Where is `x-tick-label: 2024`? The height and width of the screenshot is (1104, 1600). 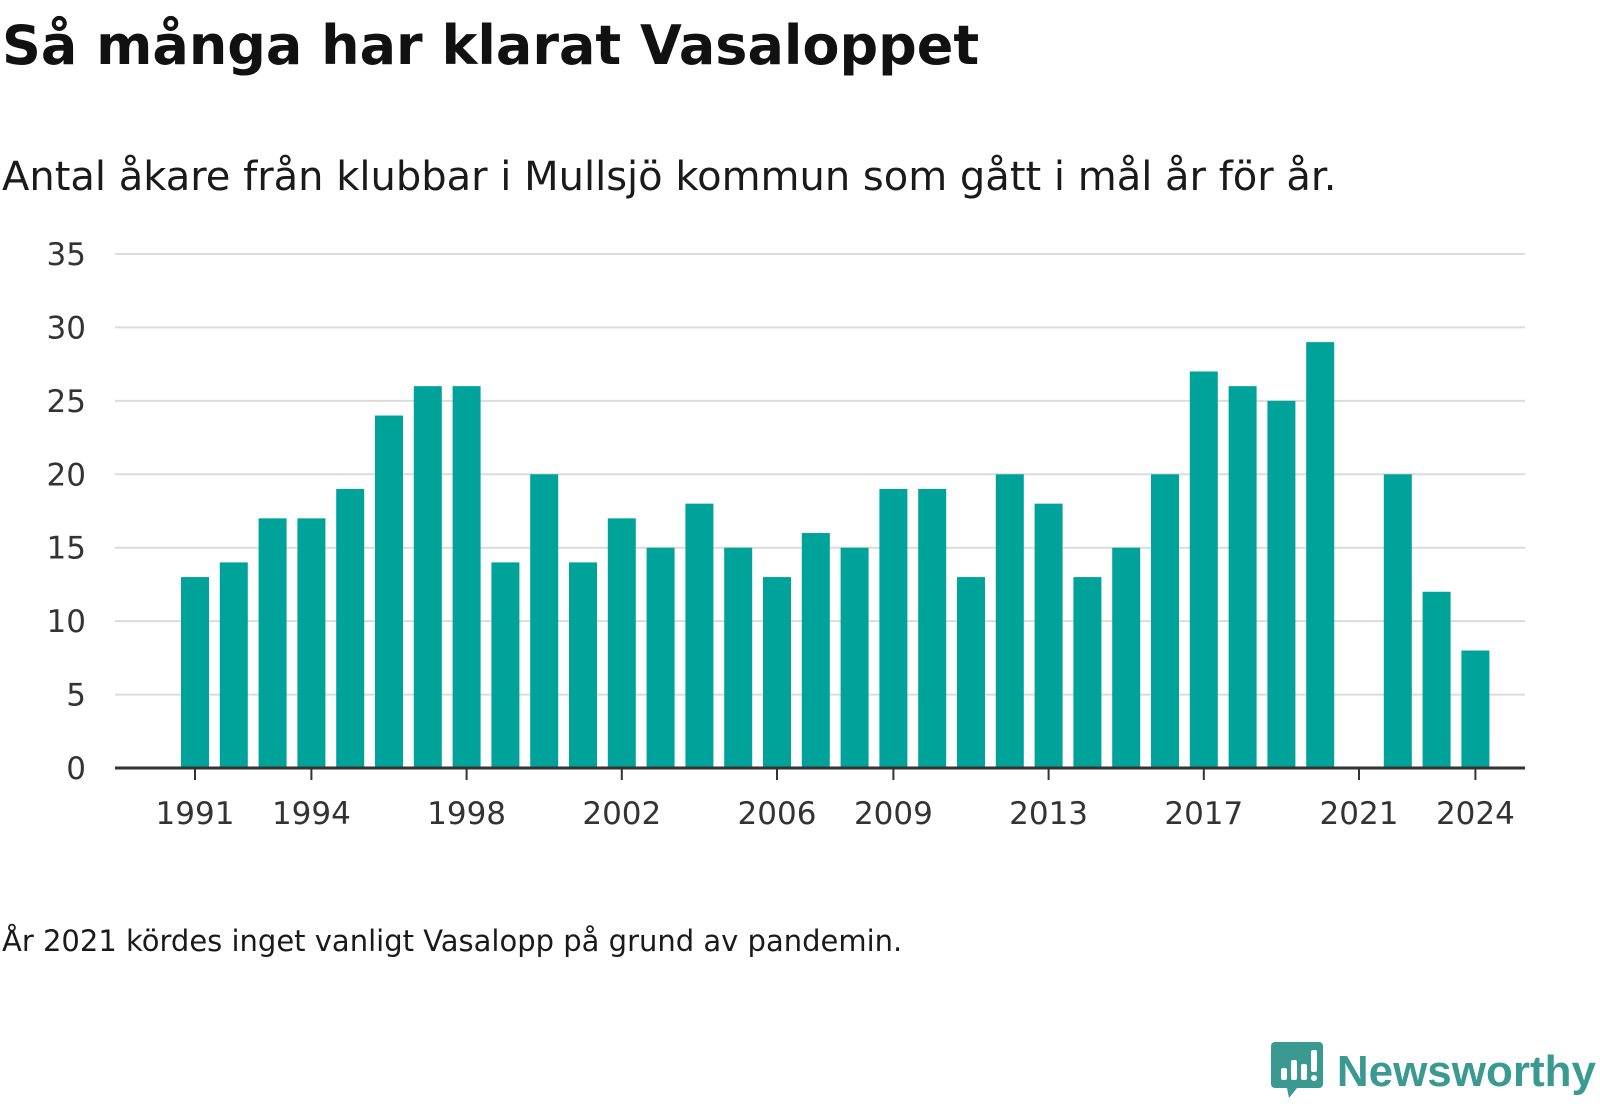
x-tick-label: 2024 is located at coordinates (1475, 814).